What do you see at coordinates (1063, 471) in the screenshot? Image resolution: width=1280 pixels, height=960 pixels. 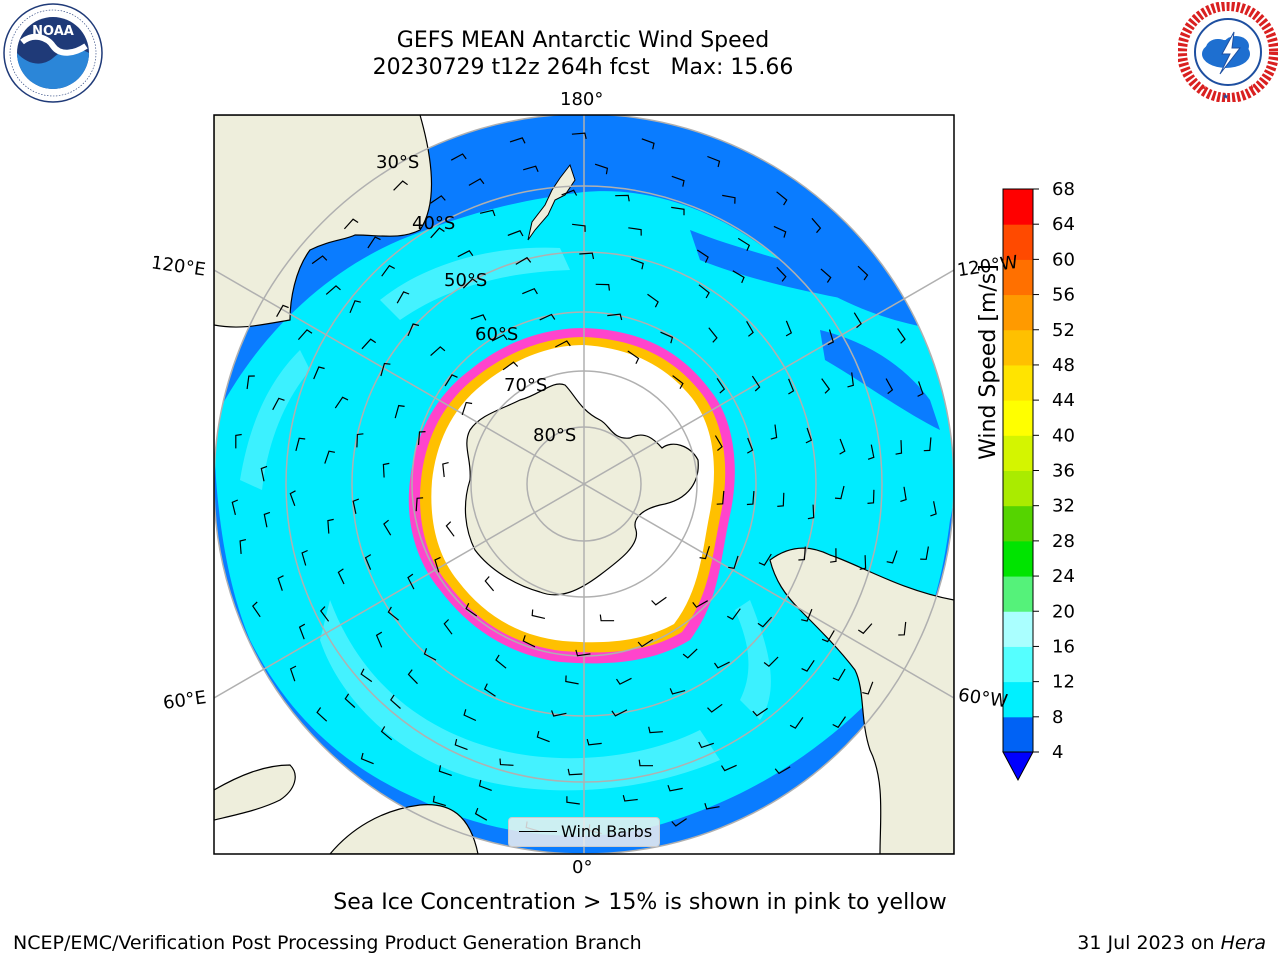 I see `colorbar-tick-label: 36` at bounding box center [1063, 471].